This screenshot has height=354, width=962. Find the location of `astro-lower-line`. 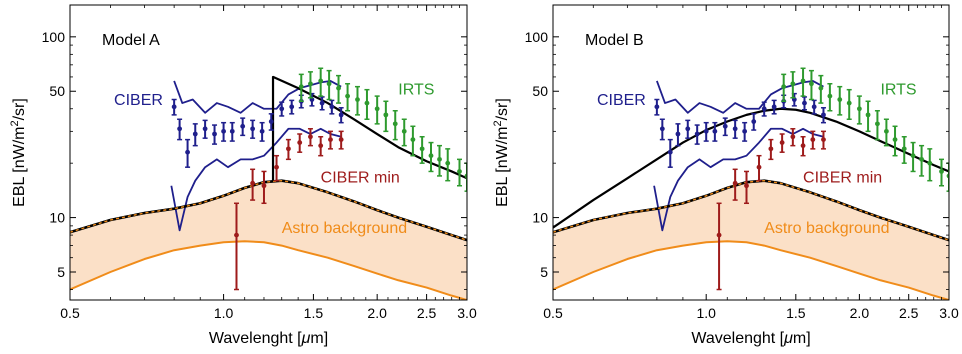

astro-lower-line is located at coordinates (268, 270).